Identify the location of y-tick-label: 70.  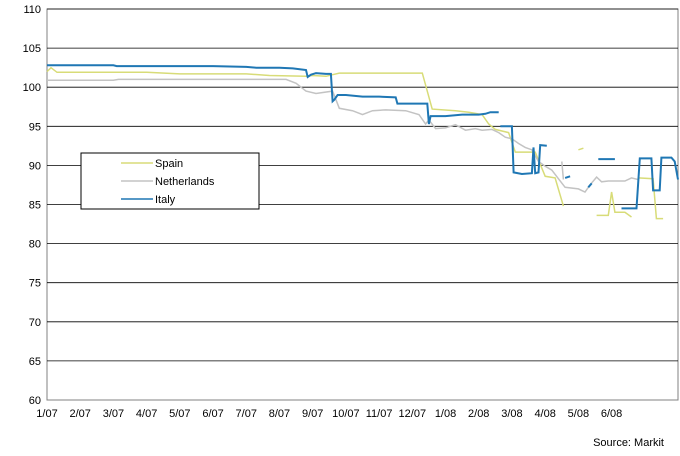
(35, 323).